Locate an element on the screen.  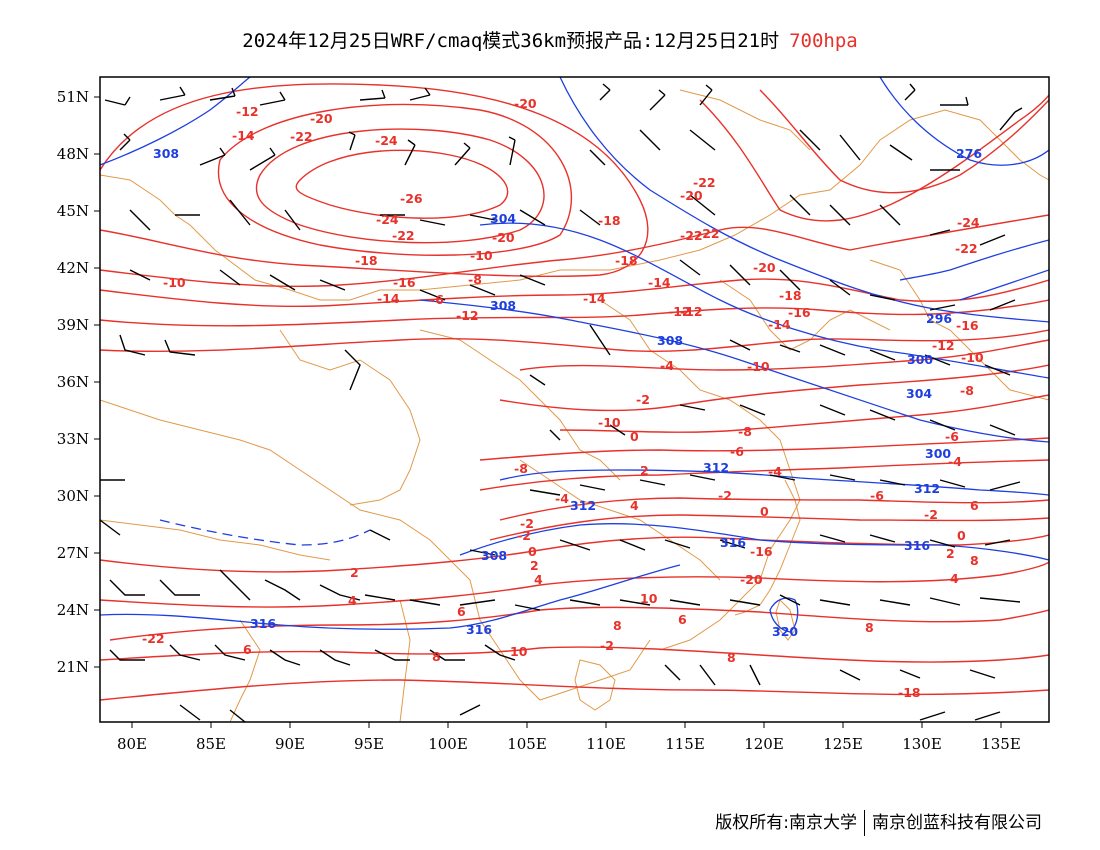
temp-label: -24 is located at coordinates (968, 222).